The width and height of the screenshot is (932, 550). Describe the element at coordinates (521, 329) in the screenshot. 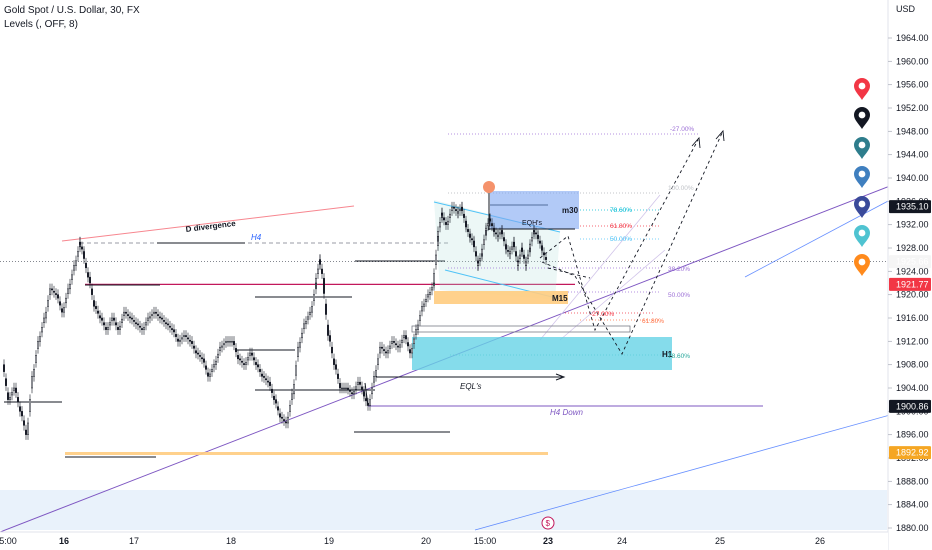

I see `outline-box` at that location.